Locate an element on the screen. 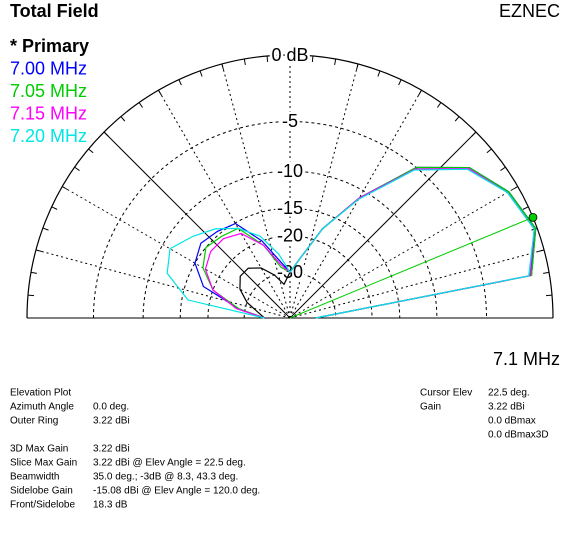  info-value: -15.08 dBi @ Elev Angle = 120.0 deg. is located at coordinates (176, 491).